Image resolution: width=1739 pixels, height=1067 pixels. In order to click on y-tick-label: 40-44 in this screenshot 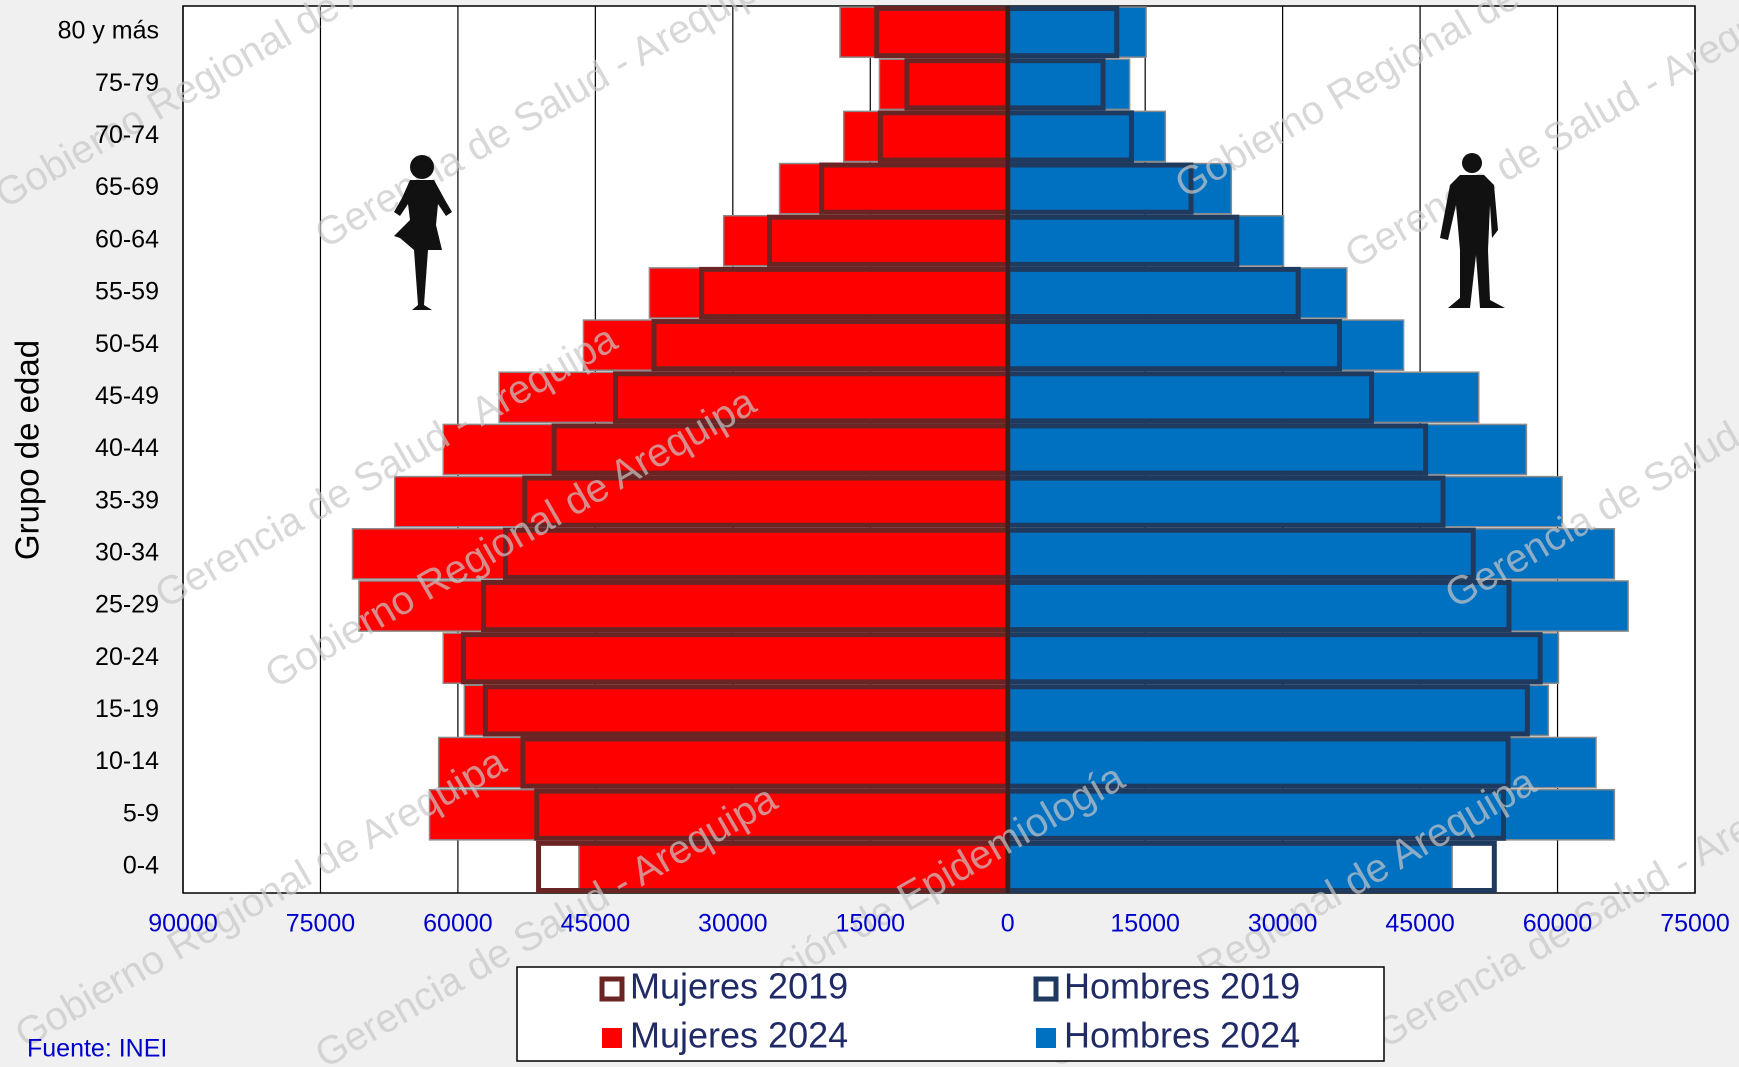, I will do `click(127, 448)`.